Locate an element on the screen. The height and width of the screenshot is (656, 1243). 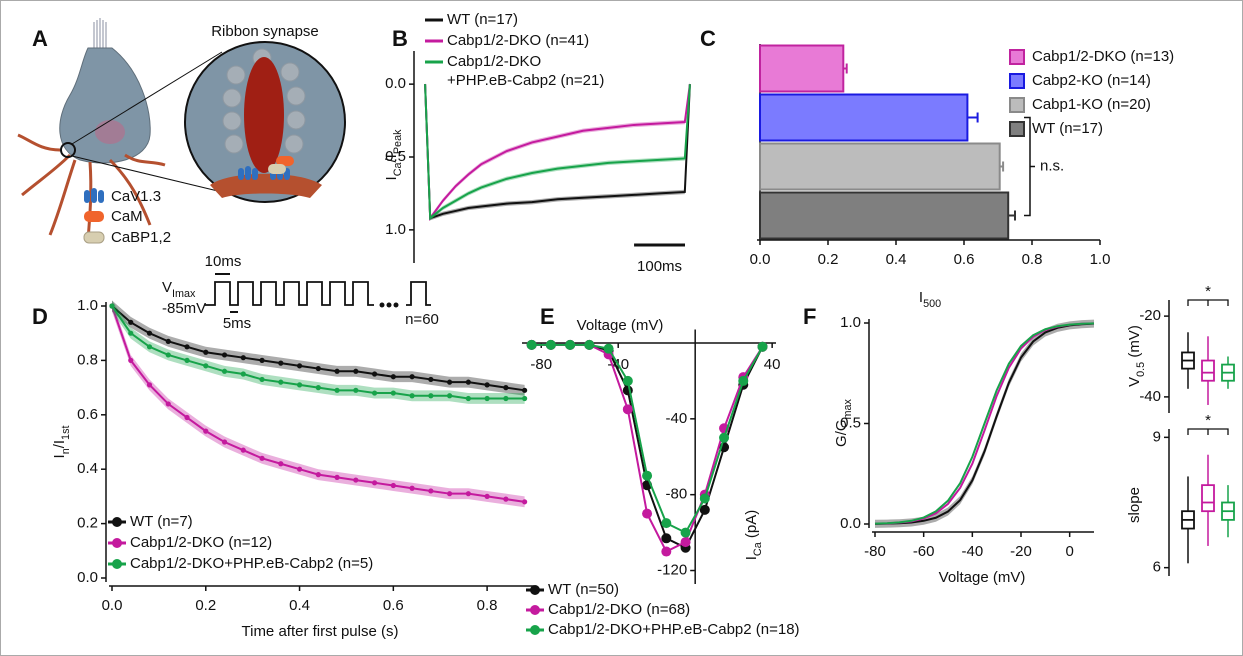
x-tick-label: -60 is located at coordinates (924, 551).